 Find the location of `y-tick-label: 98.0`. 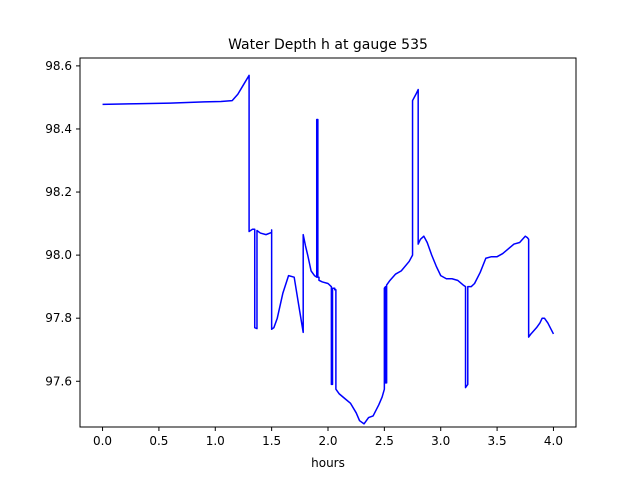

y-tick-label: 98.0 is located at coordinates (58, 255).